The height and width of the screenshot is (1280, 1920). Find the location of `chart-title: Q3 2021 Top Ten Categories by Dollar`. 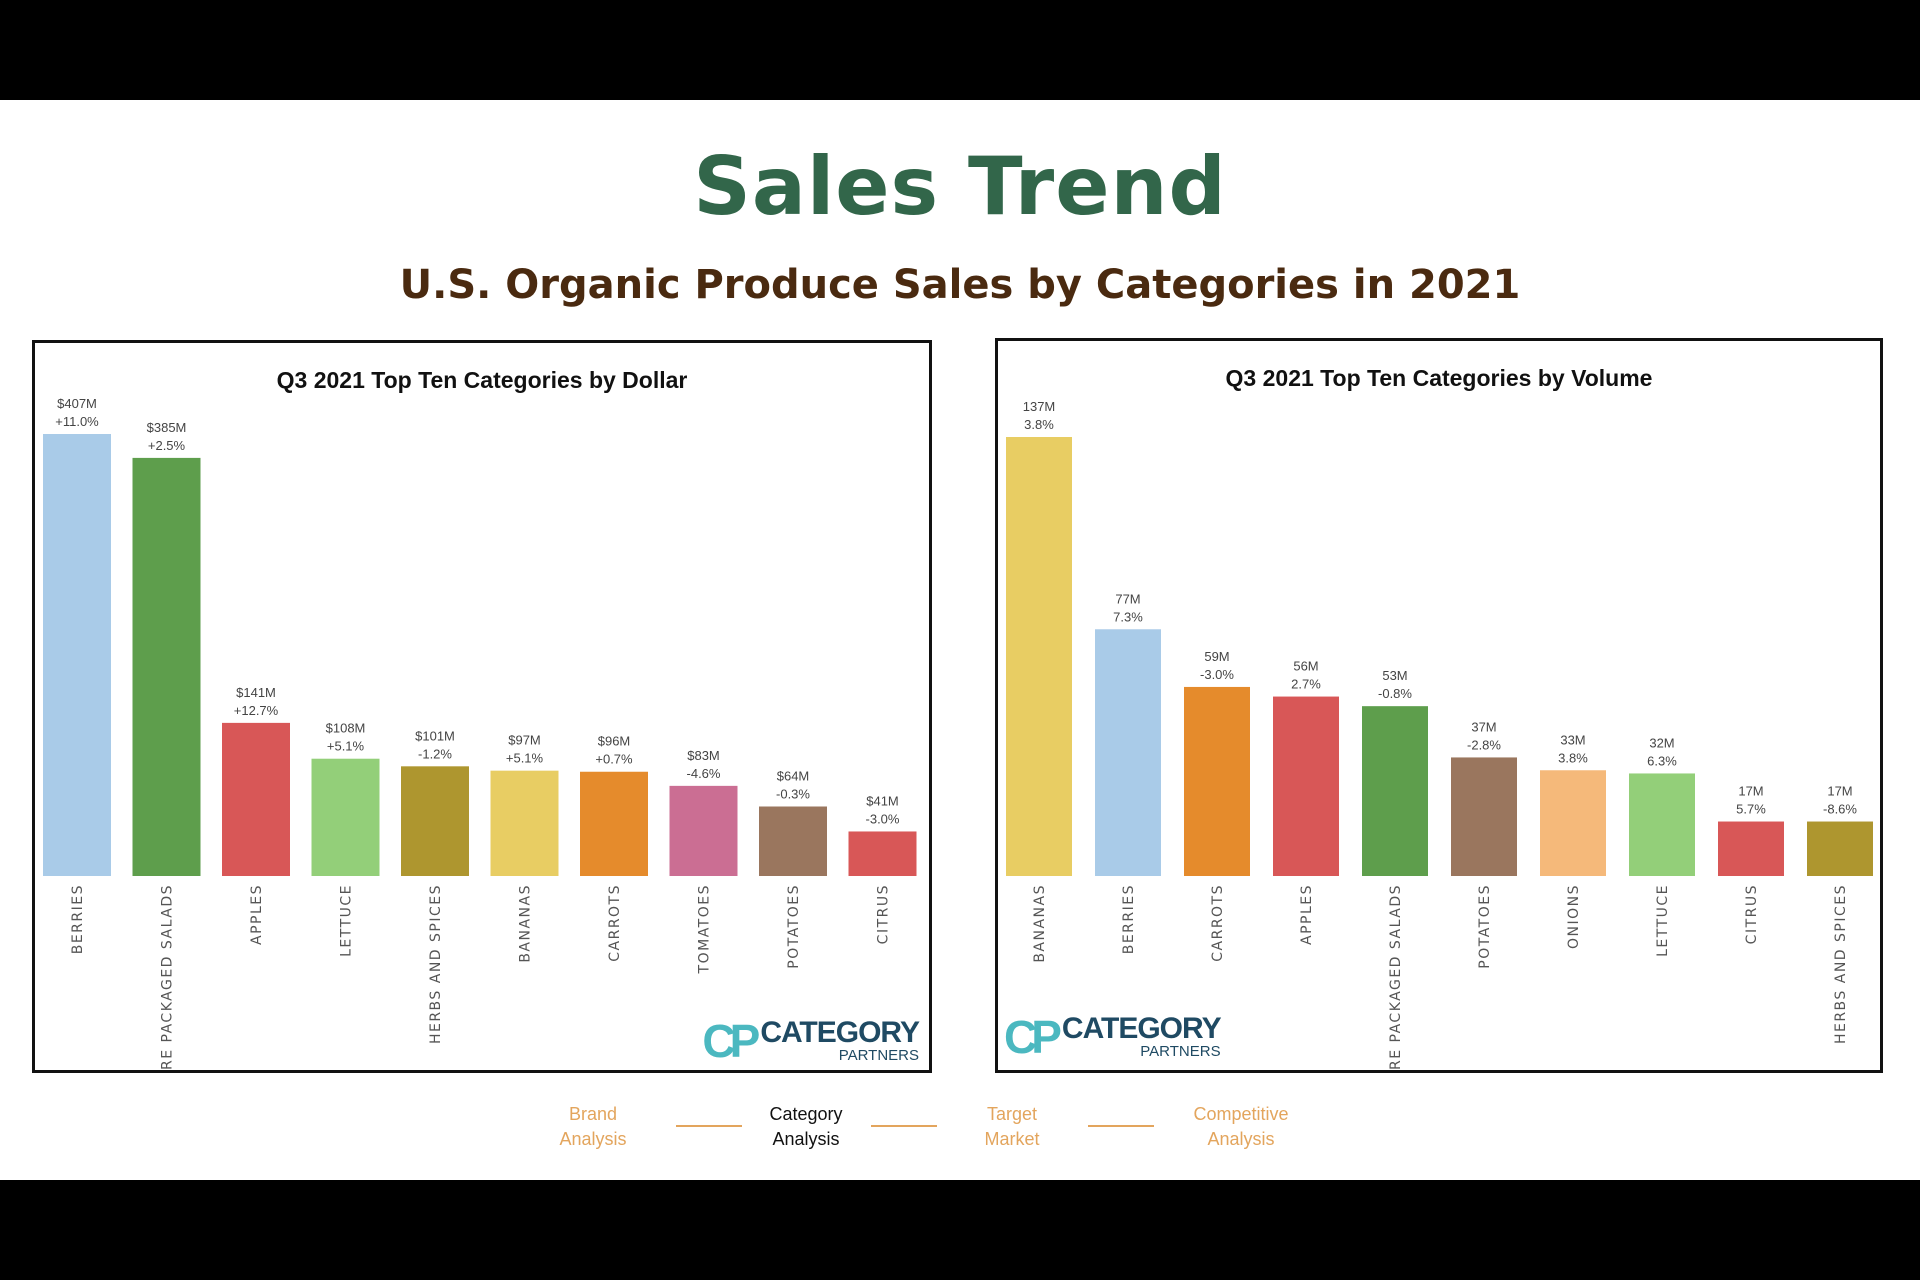

chart-title: Q3 2021 Top Ten Categories by Dollar is located at coordinates (482, 380).